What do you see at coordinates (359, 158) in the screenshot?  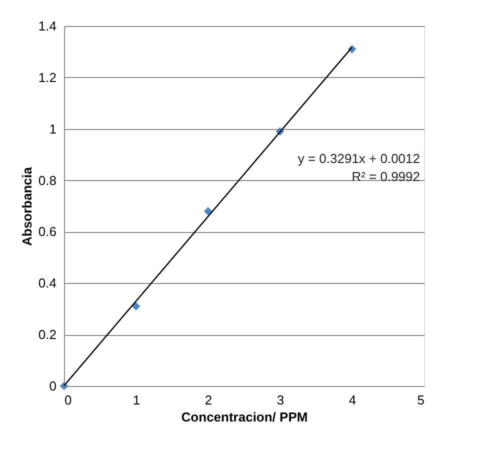 I see `annotation: y = 0.3291x + 0.0012` at bounding box center [359, 158].